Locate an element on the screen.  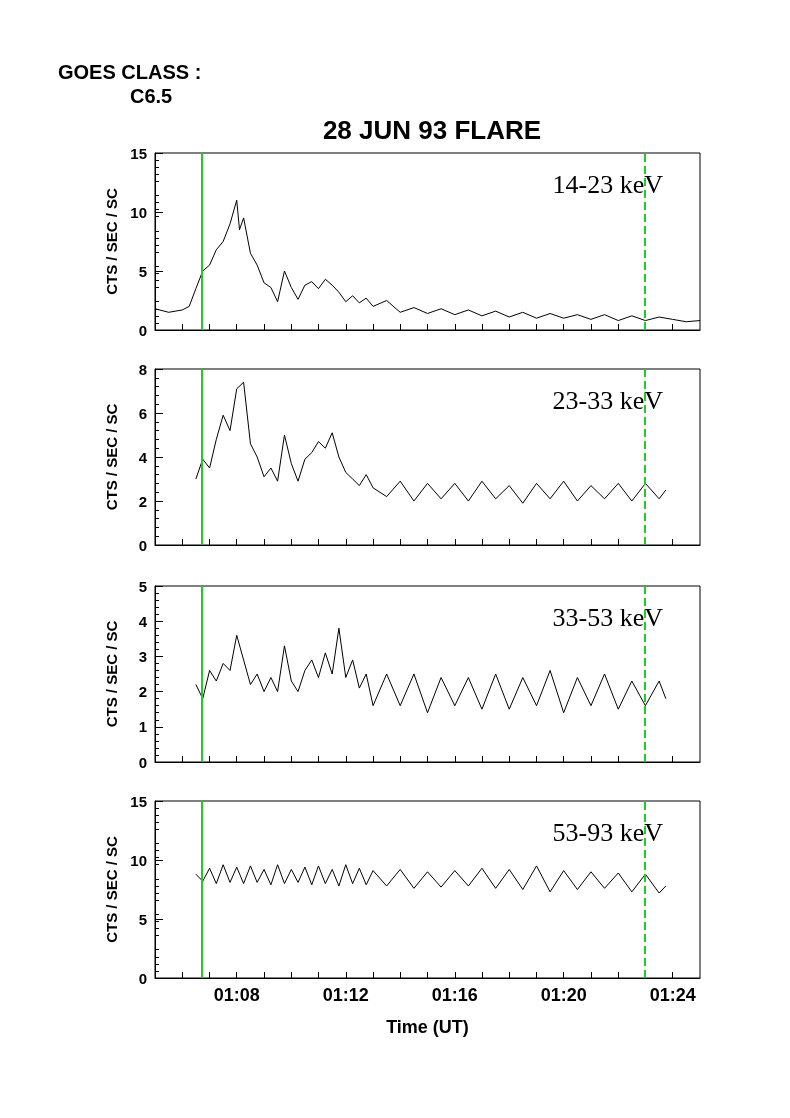
x-axis-title: Time (UT) is located at coordinates (427, 1027).